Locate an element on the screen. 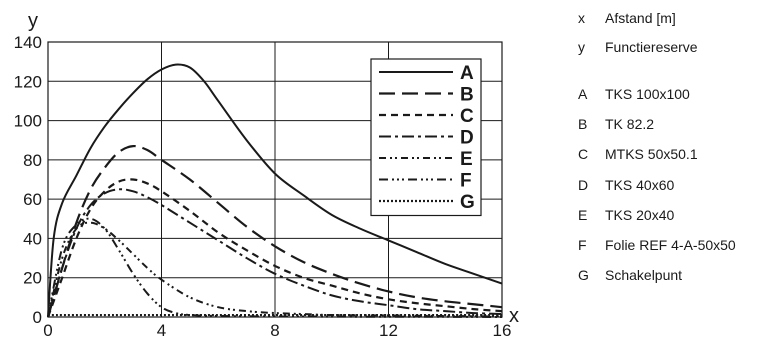 This screenshot has width=774, height=344. legend-label-f: F is located at coordinates (466, 181).